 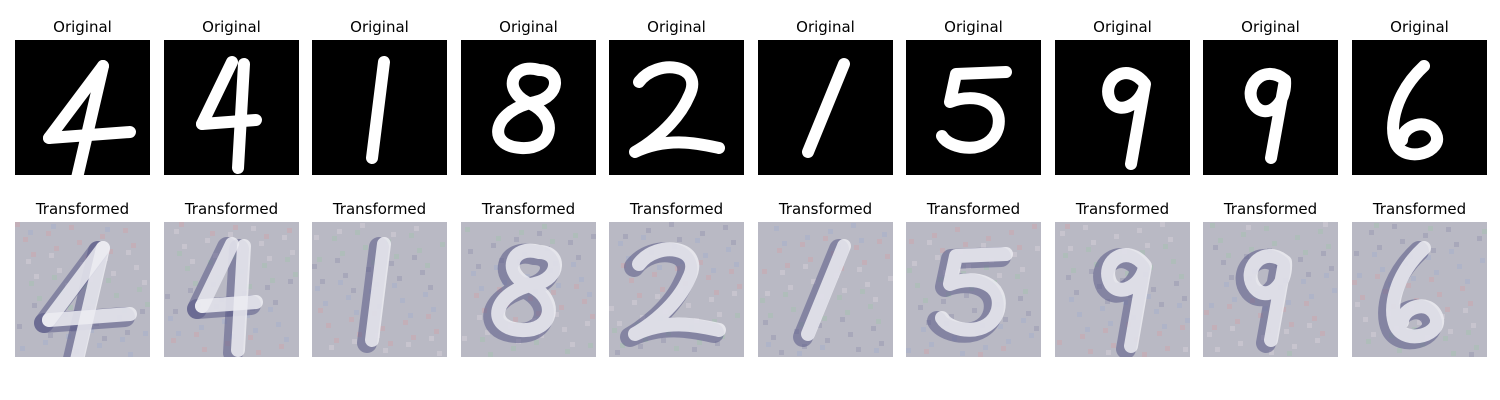 What do you see at coordinates (676, 27) in the screenshot?
I see `original-title: Original` at bounding box center [676, 27].